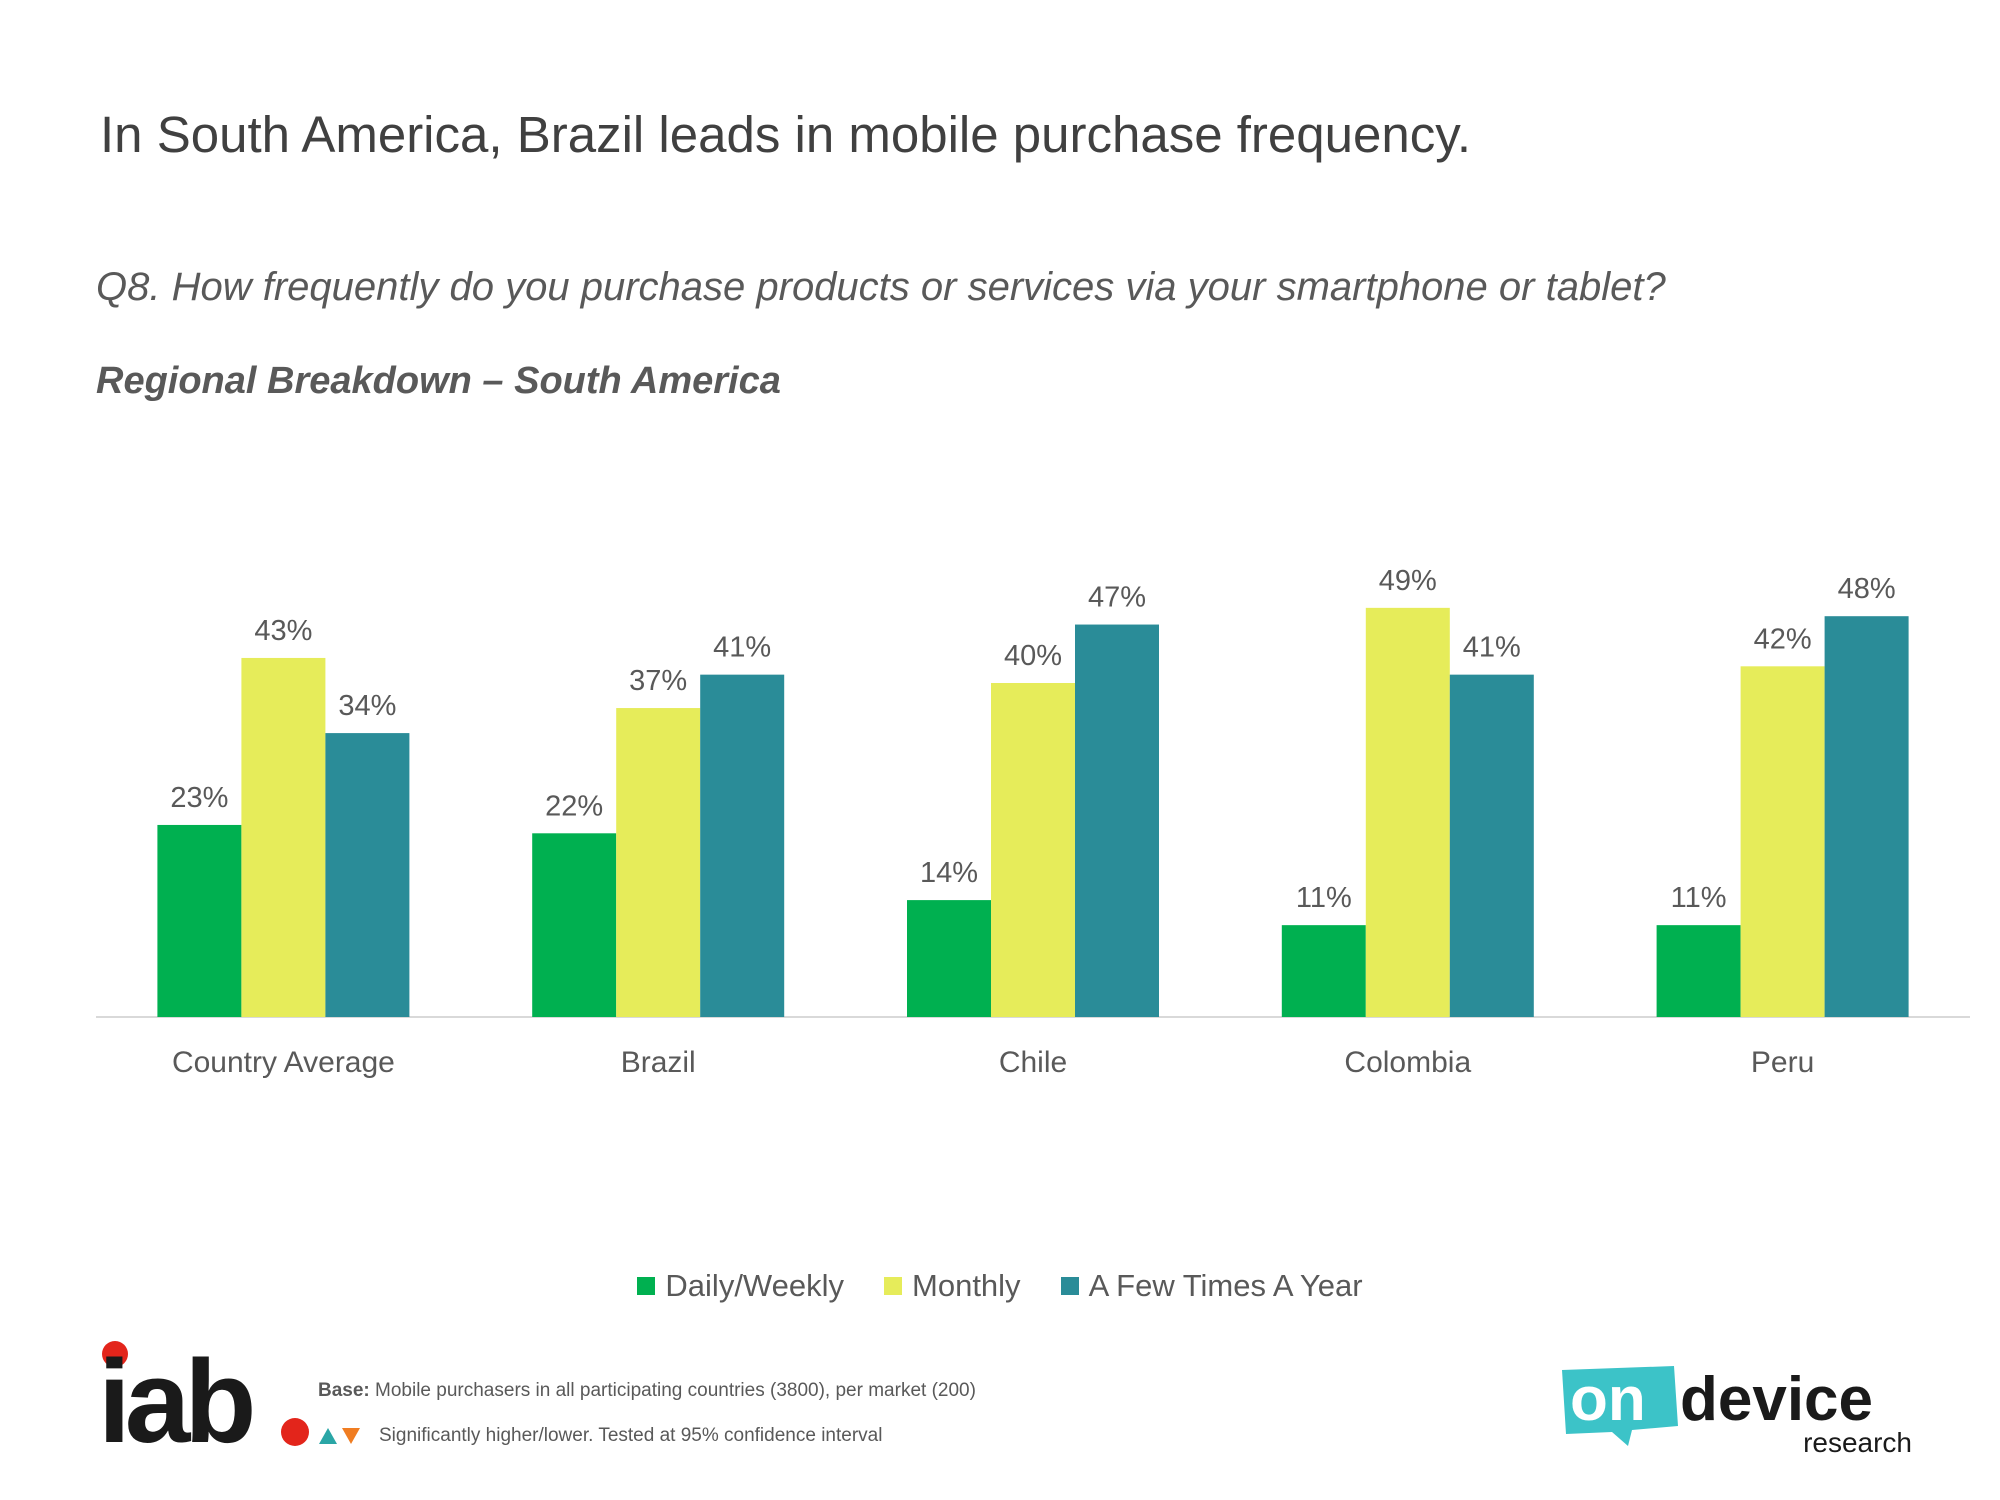 The width and height of the screenshot is (2000, 1500). What do you see at coordinates (755, 1285) in the screenshot?
I see `legend-label-daily: Daily/Weekly` at bounding box center [755, 1285].